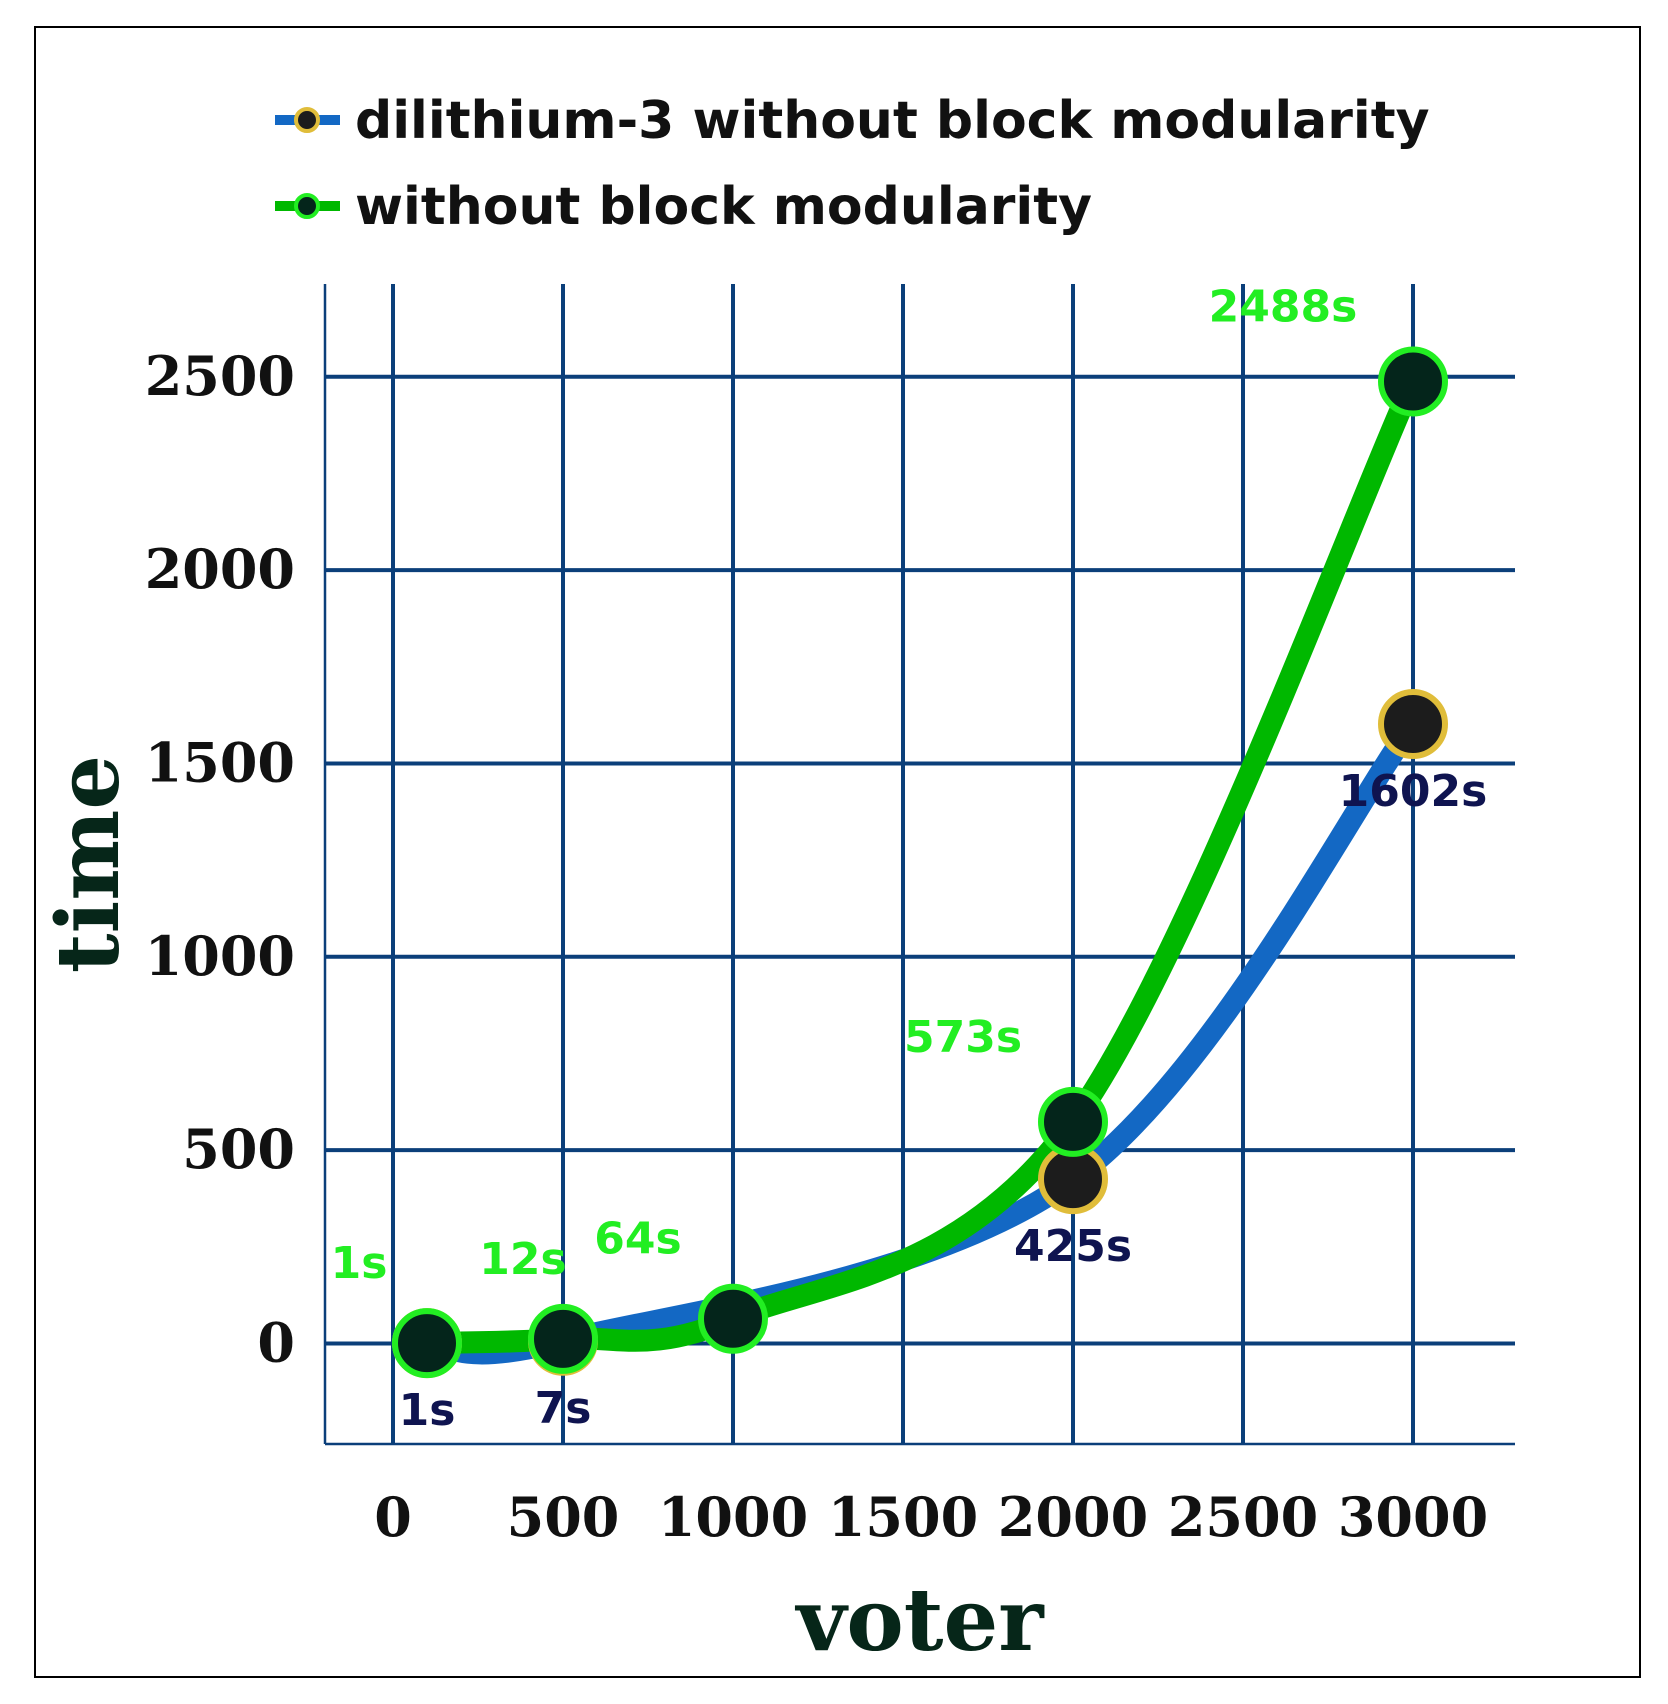 Image resolution: width=1668 pixels, height=1704 pixels. What do you see at coordinates (427, 1410) in the screenshot?
I see `series-0-data-label: 1s` at bounding box center [427, 1410].